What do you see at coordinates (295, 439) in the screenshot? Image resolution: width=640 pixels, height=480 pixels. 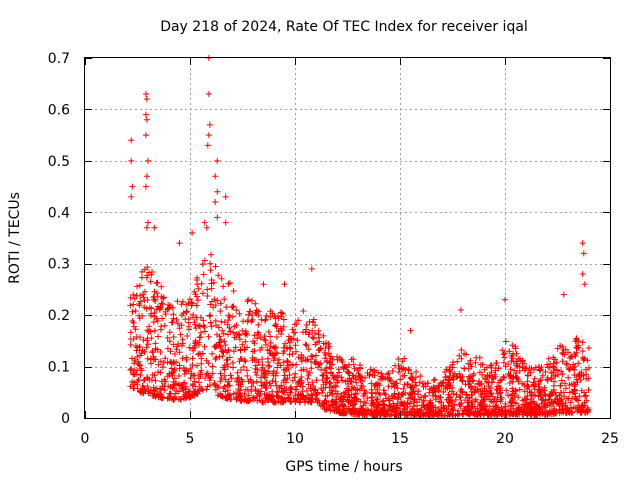 I see `x-tick-label: 10` at bounding box center [295, 439].